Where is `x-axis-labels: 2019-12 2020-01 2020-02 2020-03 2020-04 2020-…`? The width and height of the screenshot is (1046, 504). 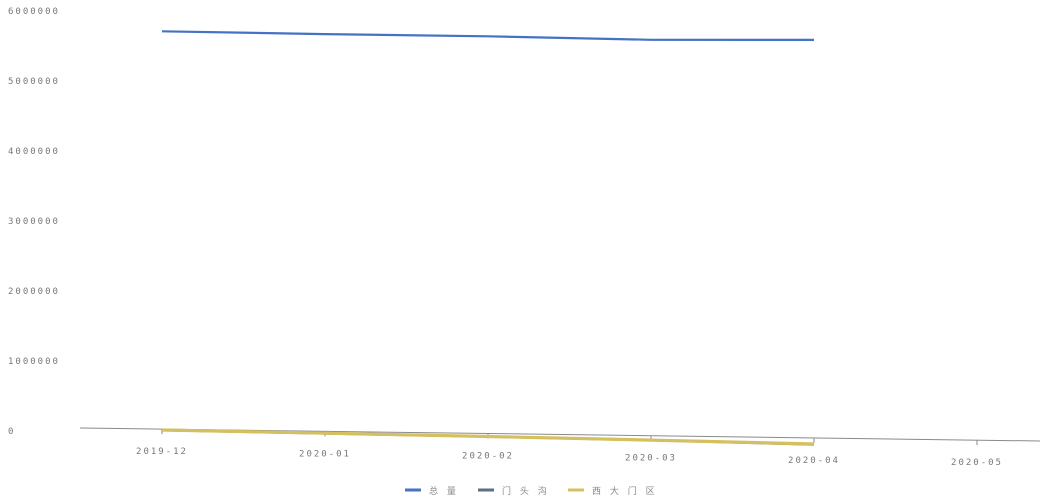
x-axis-labels: 2019-12 2020-01 2020-02 2020-03 2020-04 2020-… is located at coordinates (569, 457).